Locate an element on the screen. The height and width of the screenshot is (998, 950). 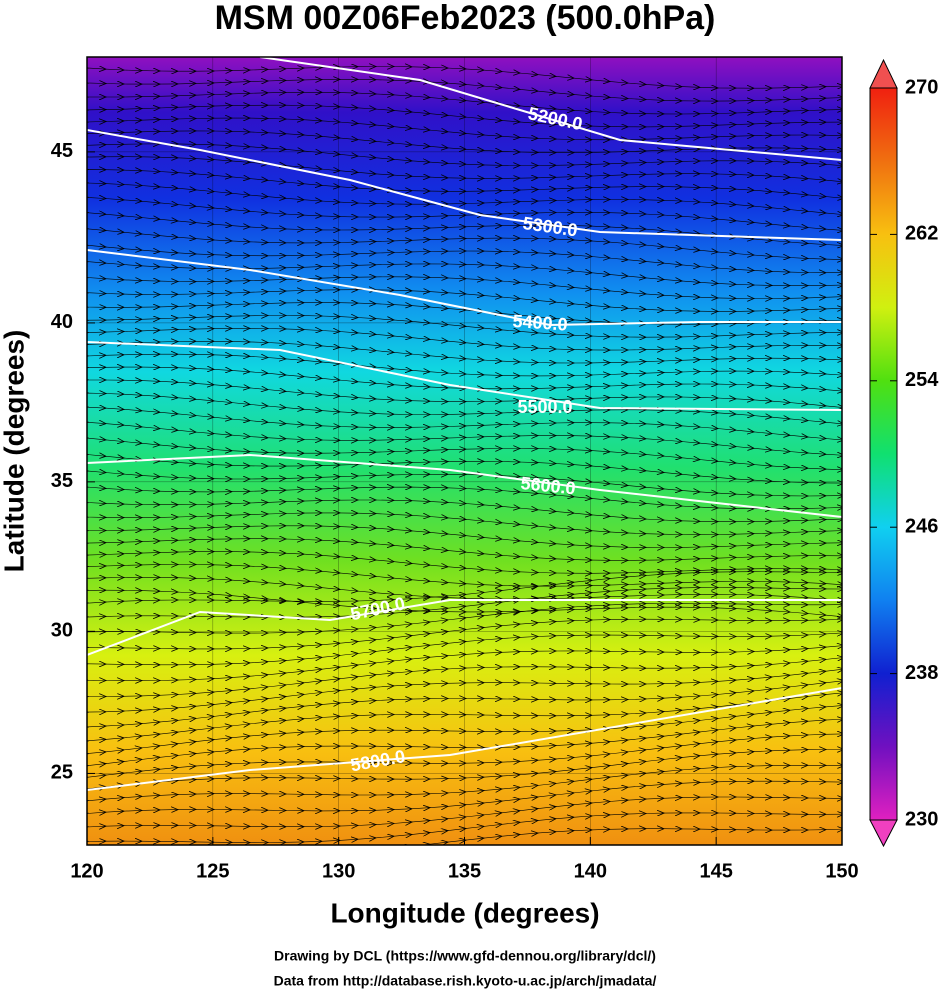
contour-label: 5400.0 is located at coordinates (540, 323).